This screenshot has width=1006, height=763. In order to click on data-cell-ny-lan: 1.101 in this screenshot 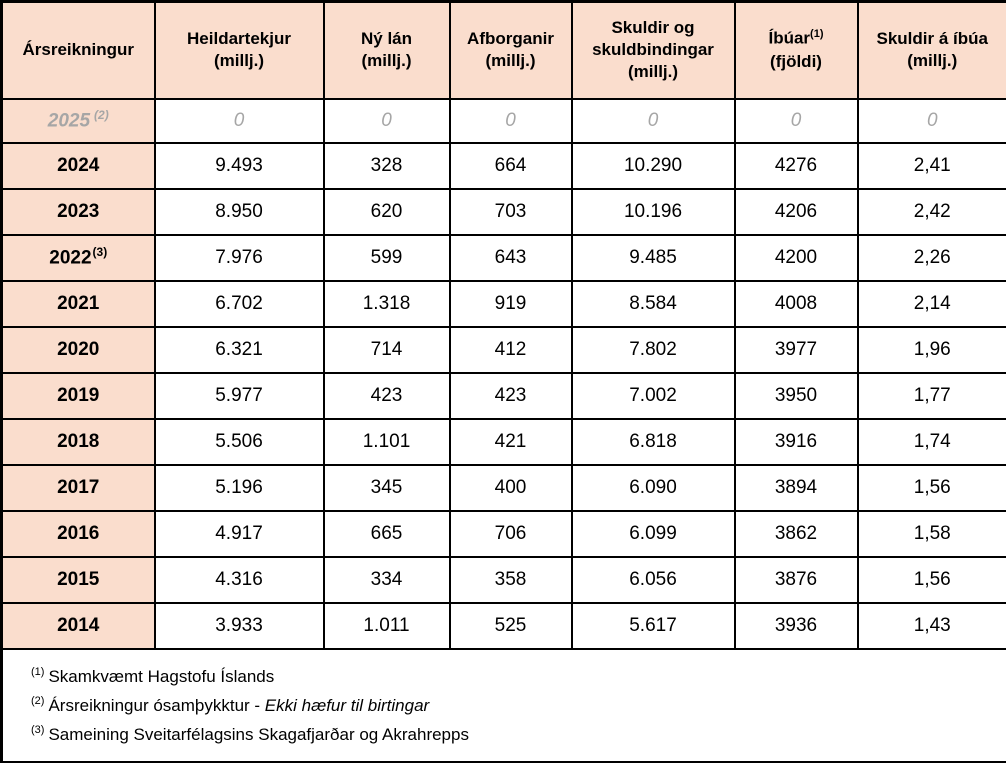, I will do `click(386, 441)`.